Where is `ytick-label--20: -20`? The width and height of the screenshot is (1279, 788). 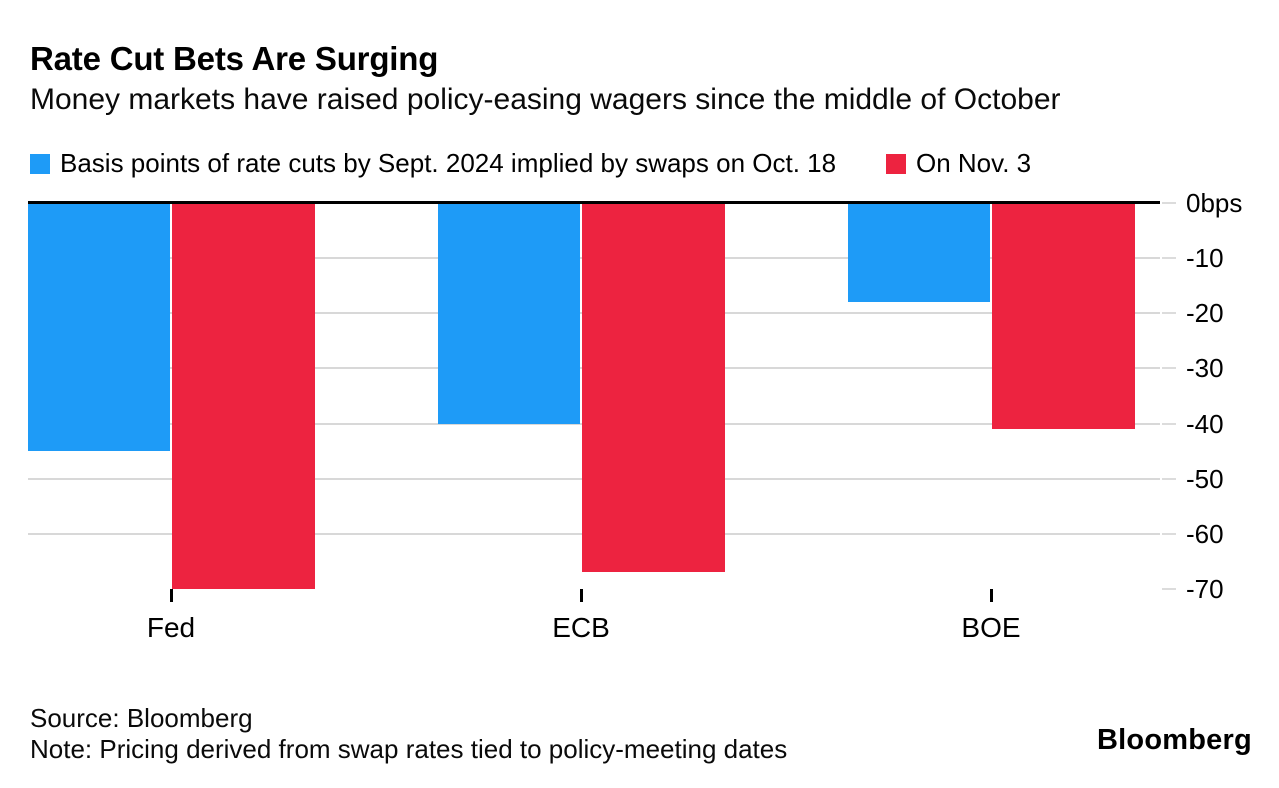 ytick-label--20: -20 is located at coordinates (1205, 313).